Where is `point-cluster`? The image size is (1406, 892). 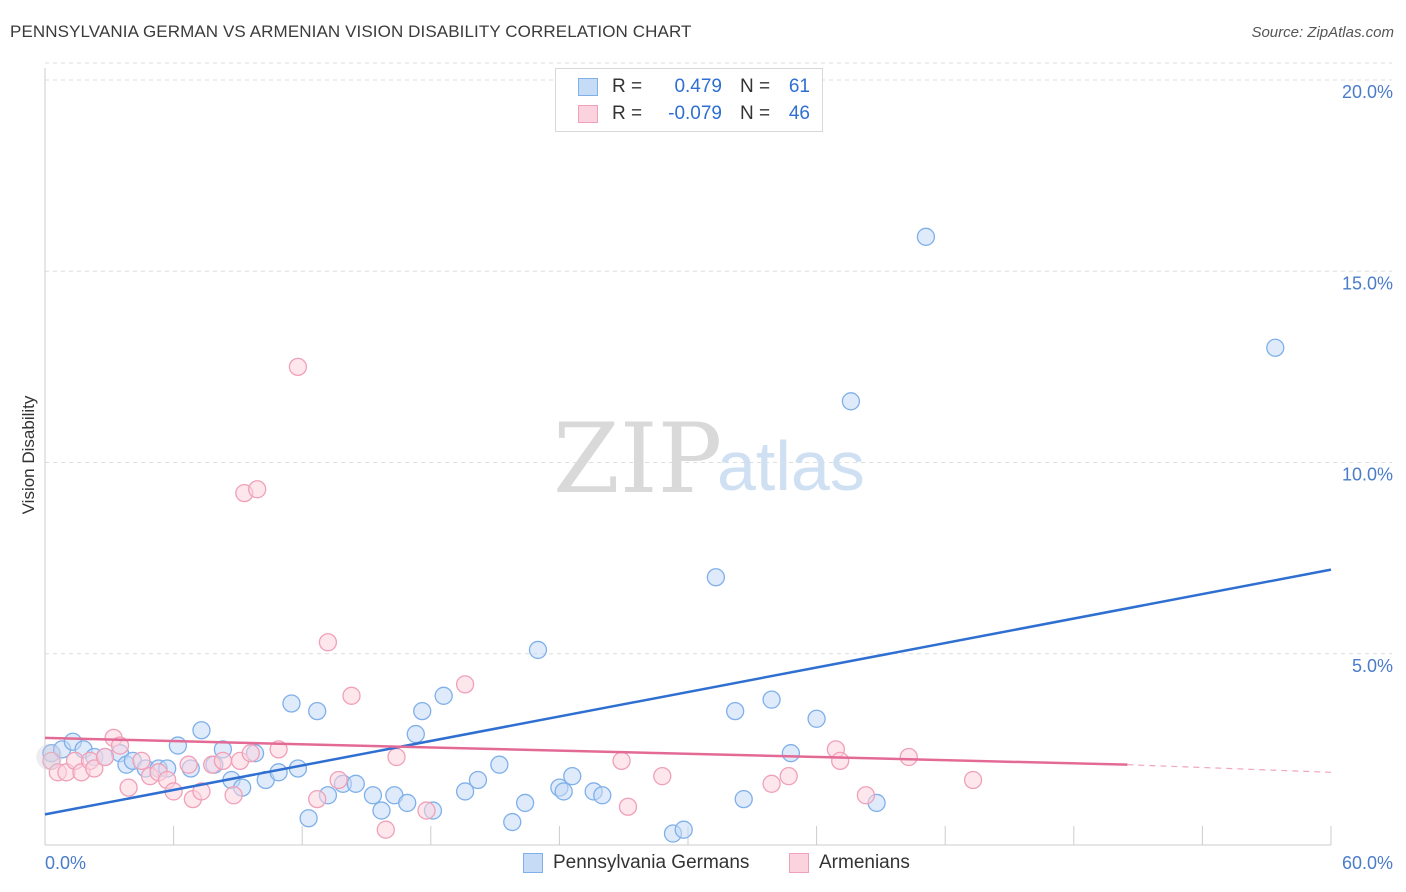
point-cluster is located at coordinates (49, 757).